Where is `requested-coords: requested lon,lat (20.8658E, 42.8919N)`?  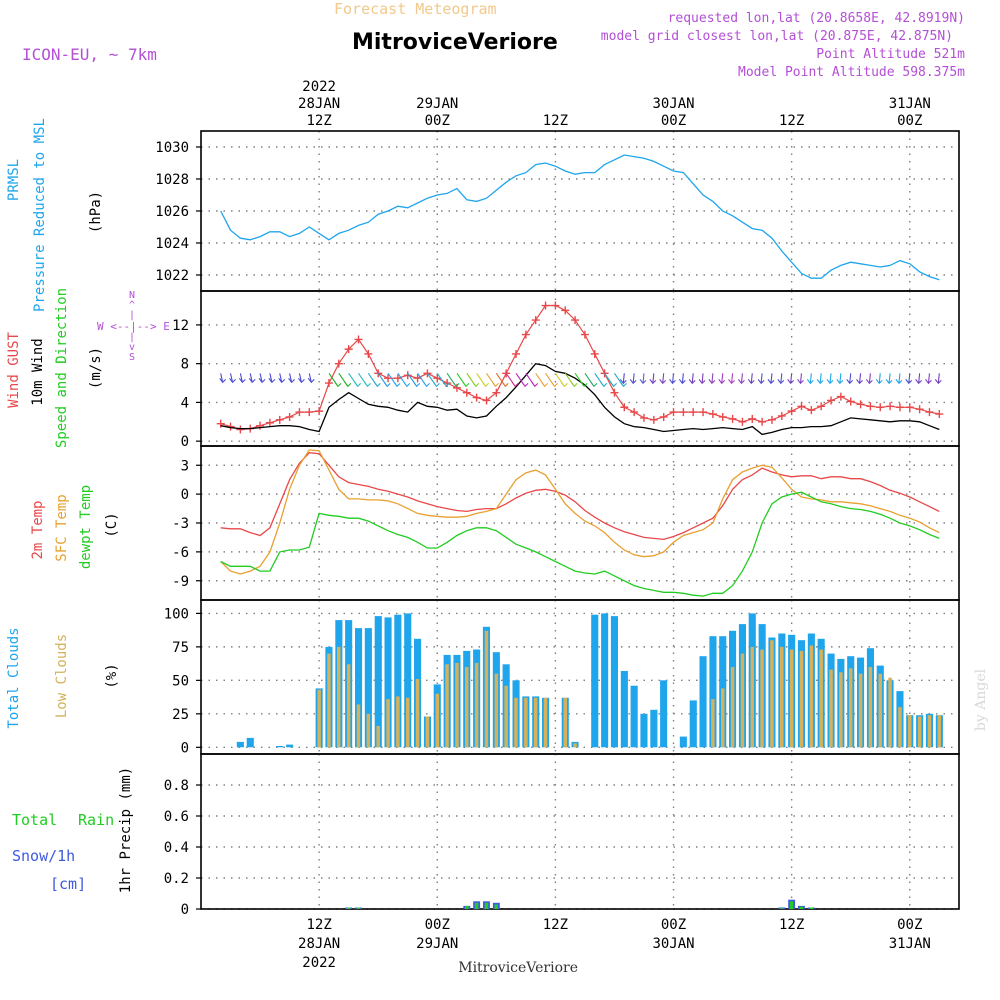
requested-coords: requested lon,lat (20.8658E, 42.8919N) is located at coordinates (816, 18).